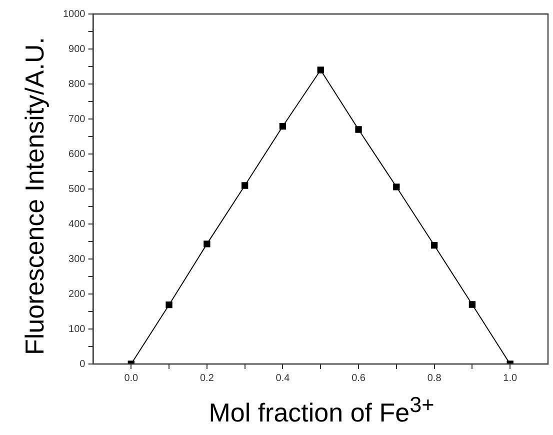 The height and width of the screenshot is (435, 553). What do you see at coordinates (77, 224) in the screenshot?
I see `y-tick-label: 400` at bounding box center [77, 224].